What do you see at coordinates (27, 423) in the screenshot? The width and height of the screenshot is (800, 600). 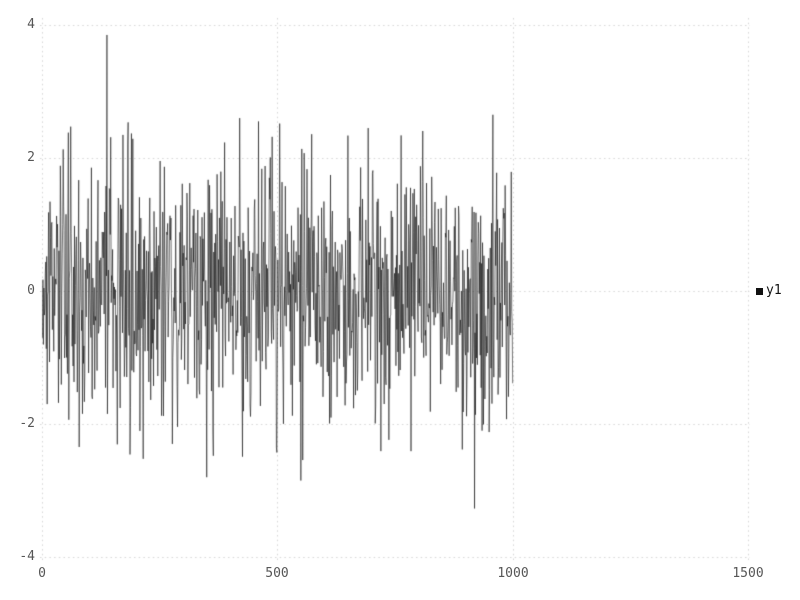 I see `y-tick-label: -2` at bounding box center [27, 423].